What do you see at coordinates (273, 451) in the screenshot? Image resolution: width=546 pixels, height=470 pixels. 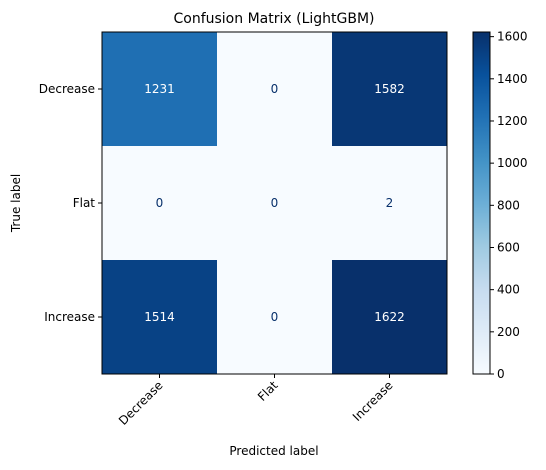 I see `x-axis-label: Predicted label` at bounding box center [273, 451].